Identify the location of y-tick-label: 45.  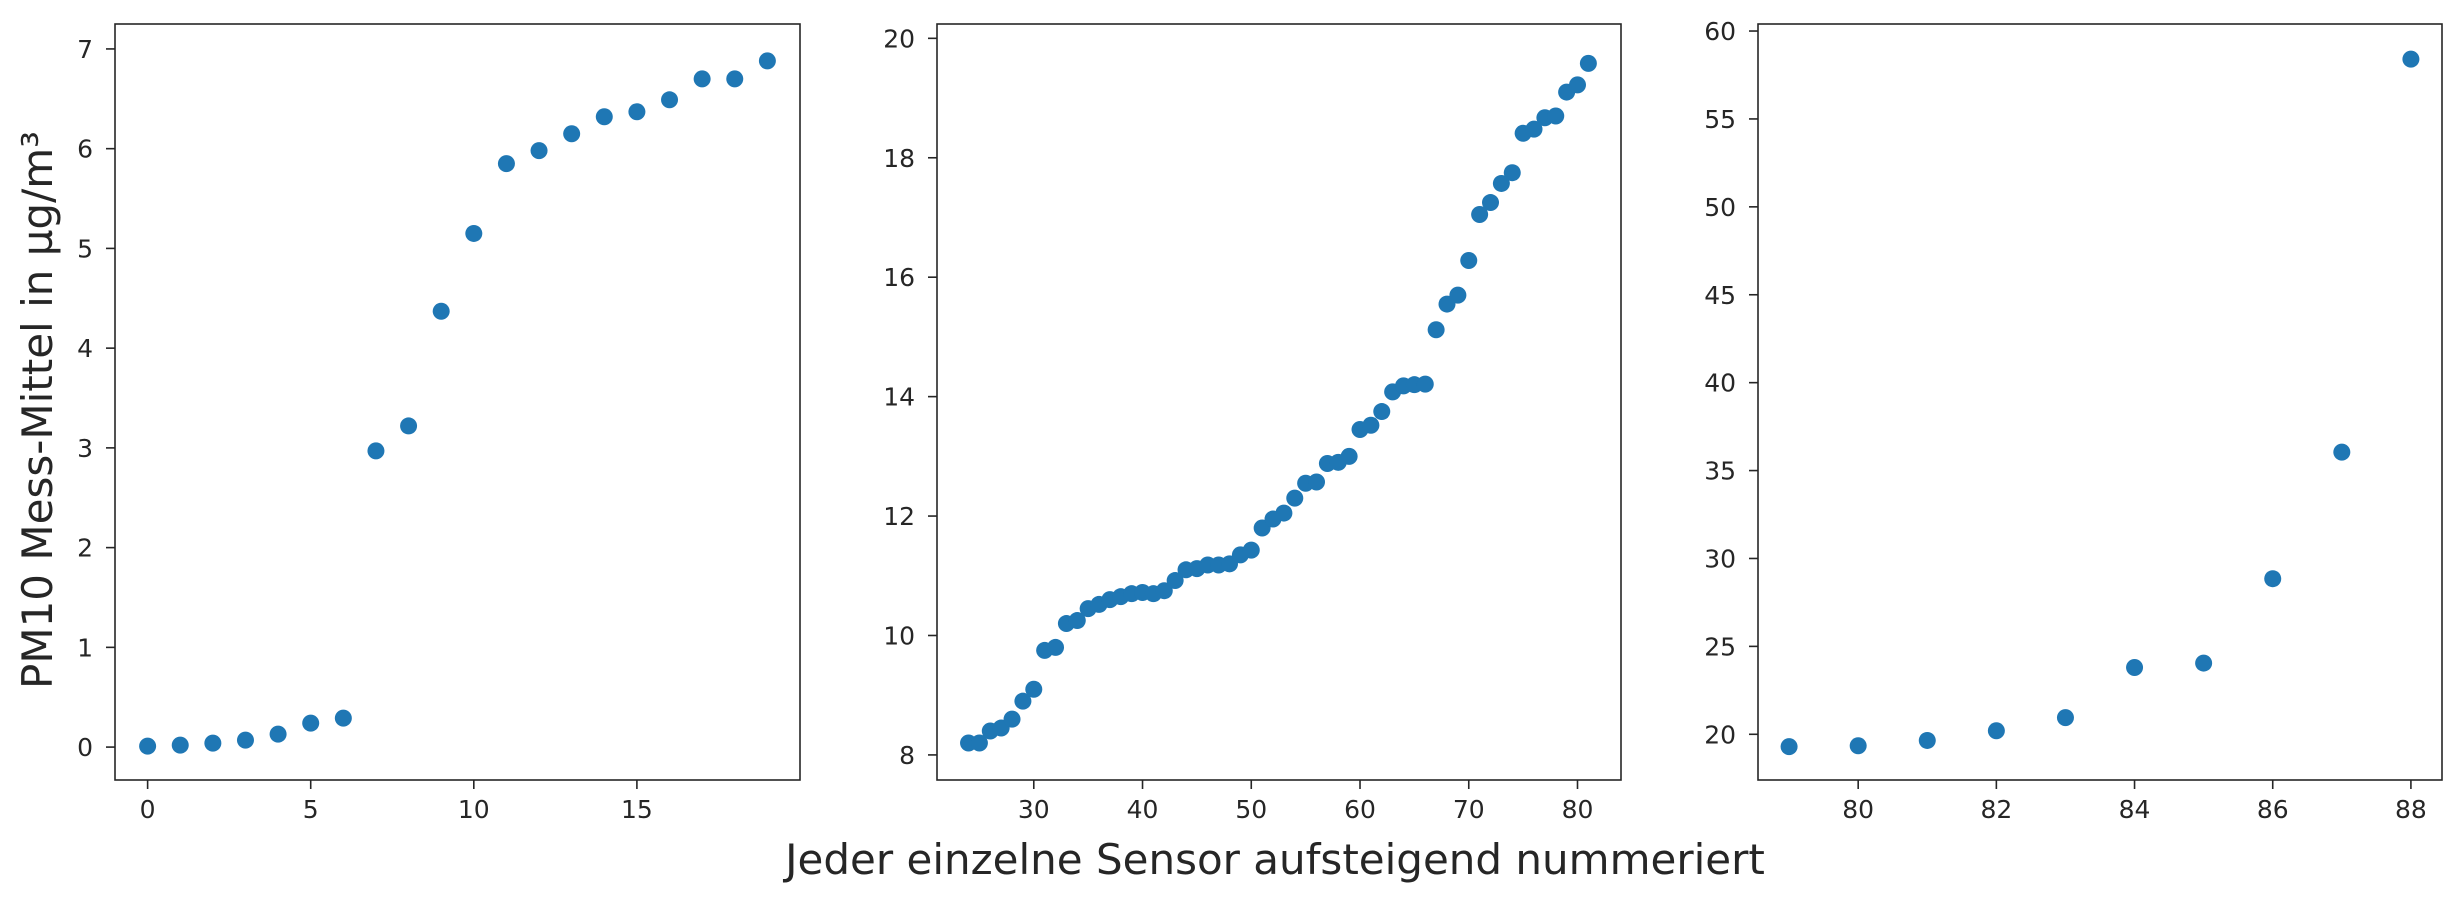
(1720, 295).